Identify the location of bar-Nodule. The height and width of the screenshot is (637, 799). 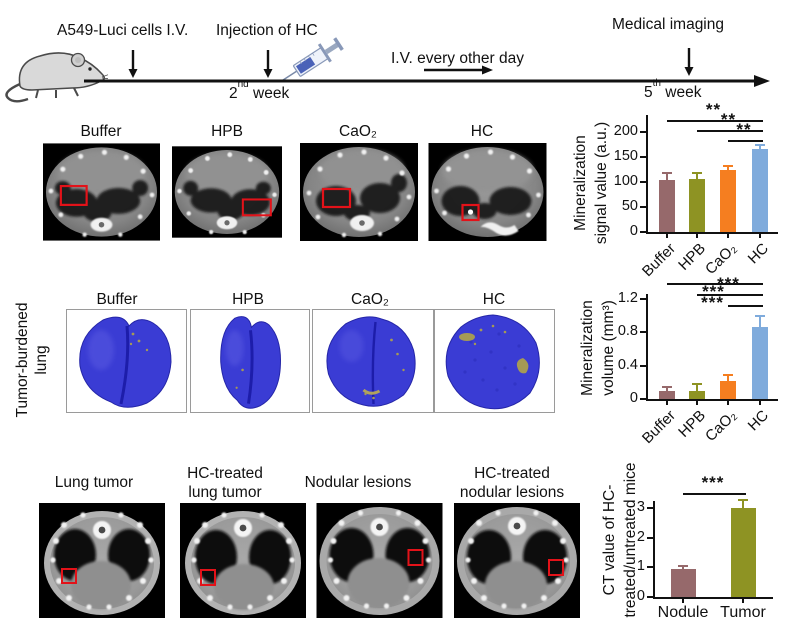
(683, 582).